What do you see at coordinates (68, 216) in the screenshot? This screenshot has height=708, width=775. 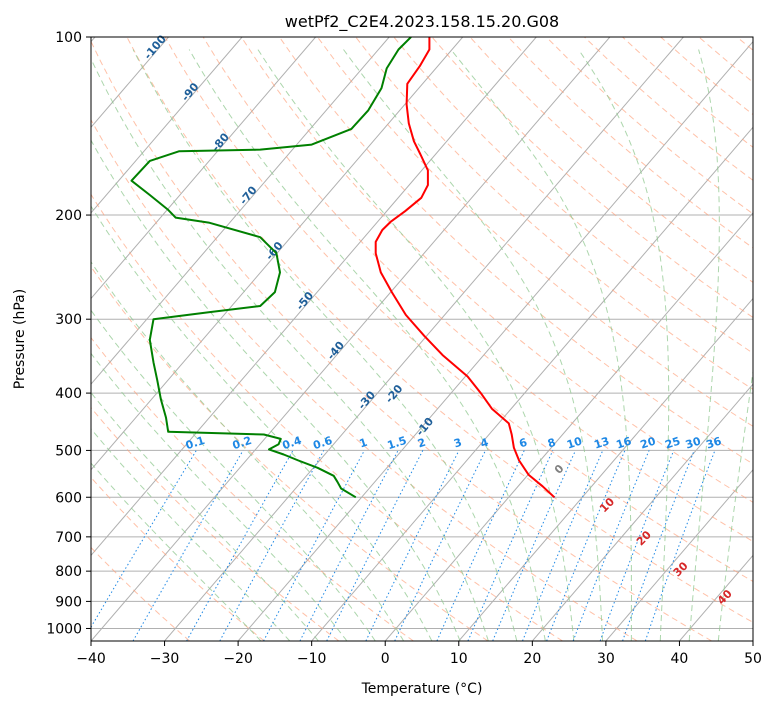 I see `y-tick-label: 200` at bounding box center [68, 216].